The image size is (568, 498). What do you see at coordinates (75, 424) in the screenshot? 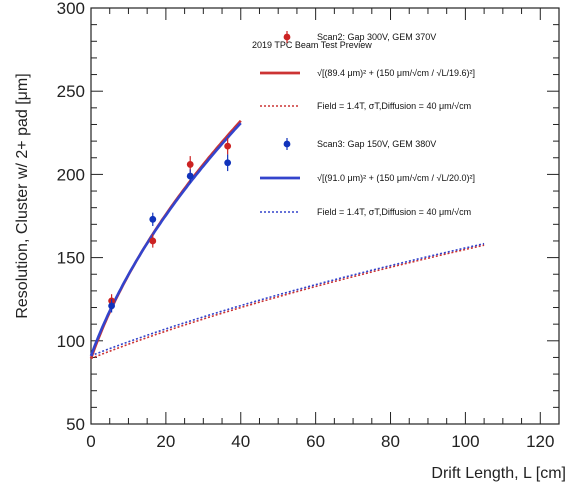
I see `y-tick-label: 50` at bounding box center [75, 424].